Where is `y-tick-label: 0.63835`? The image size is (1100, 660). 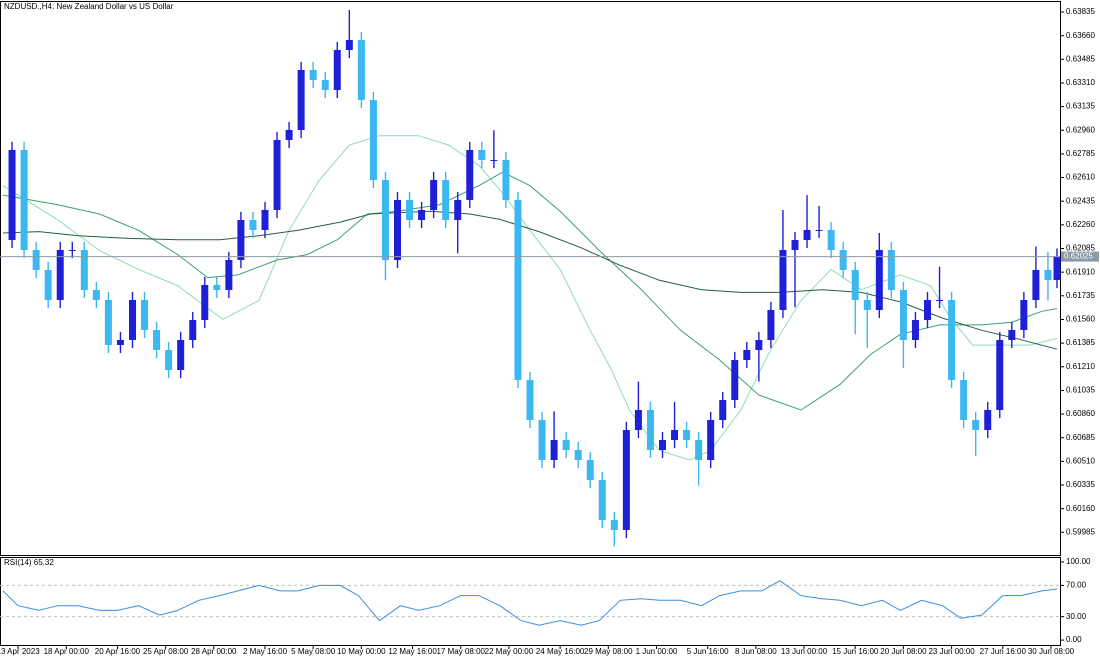
y-tick-label: 0.63835 is located at coordinates (1080, 11).